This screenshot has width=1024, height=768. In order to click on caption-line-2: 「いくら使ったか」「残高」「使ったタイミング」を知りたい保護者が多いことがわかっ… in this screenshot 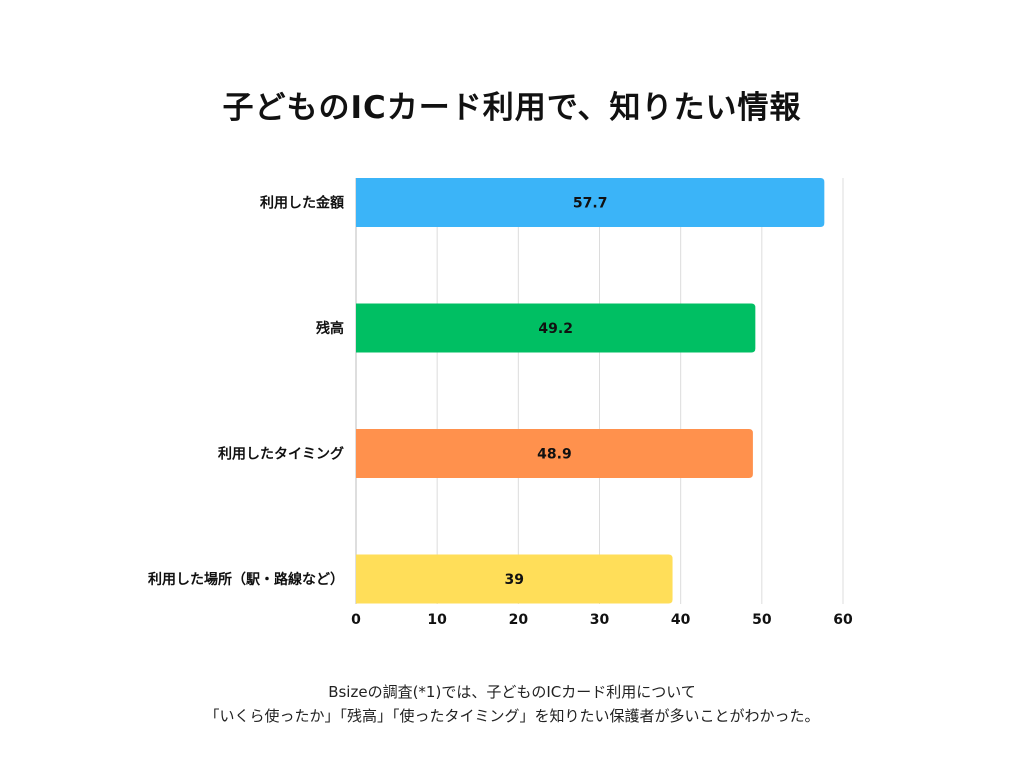, I will do `click(512, 716)`.